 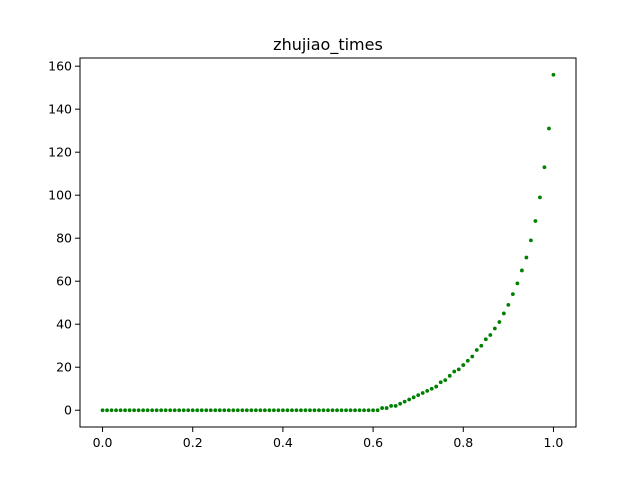 I want to click on y-tick-label: 40, so click(x=64, y=324).